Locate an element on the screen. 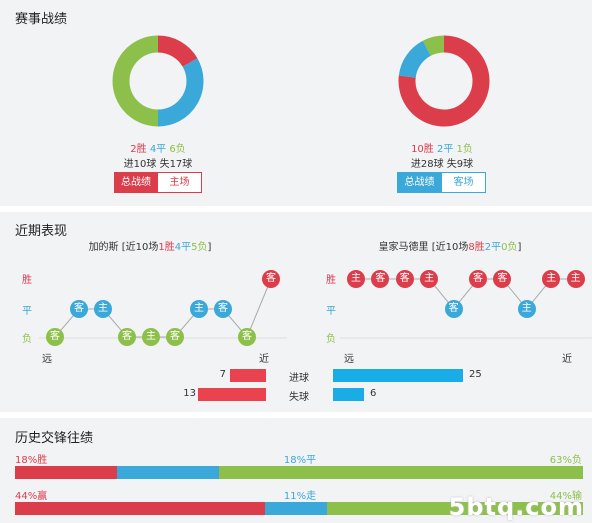 The height and width of the screenshot is (523, 592). history-loss-pct: 63%负 is located at coordinates (565, 460).